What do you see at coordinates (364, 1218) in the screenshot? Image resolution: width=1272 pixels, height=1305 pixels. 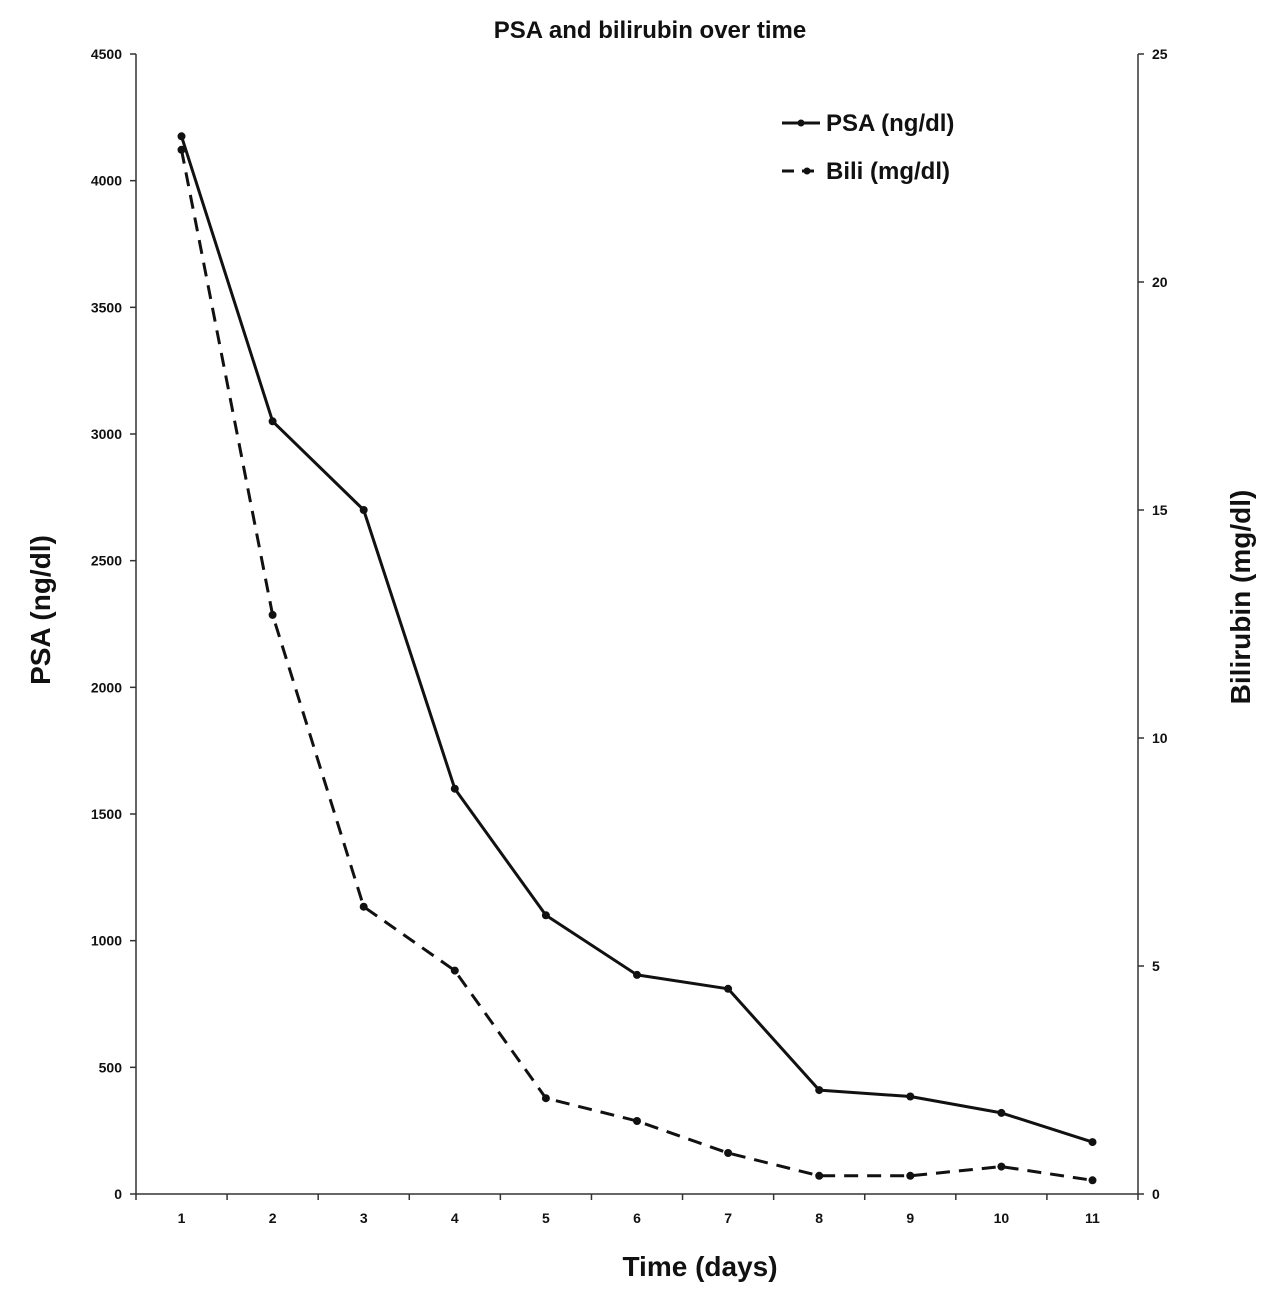 I see `x-tick-label: 3` at bounding box center [364, 1218].